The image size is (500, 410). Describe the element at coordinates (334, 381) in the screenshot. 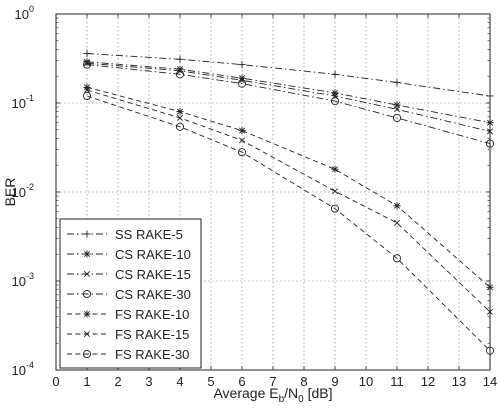

I see `x-tick-label: 9` at that location.